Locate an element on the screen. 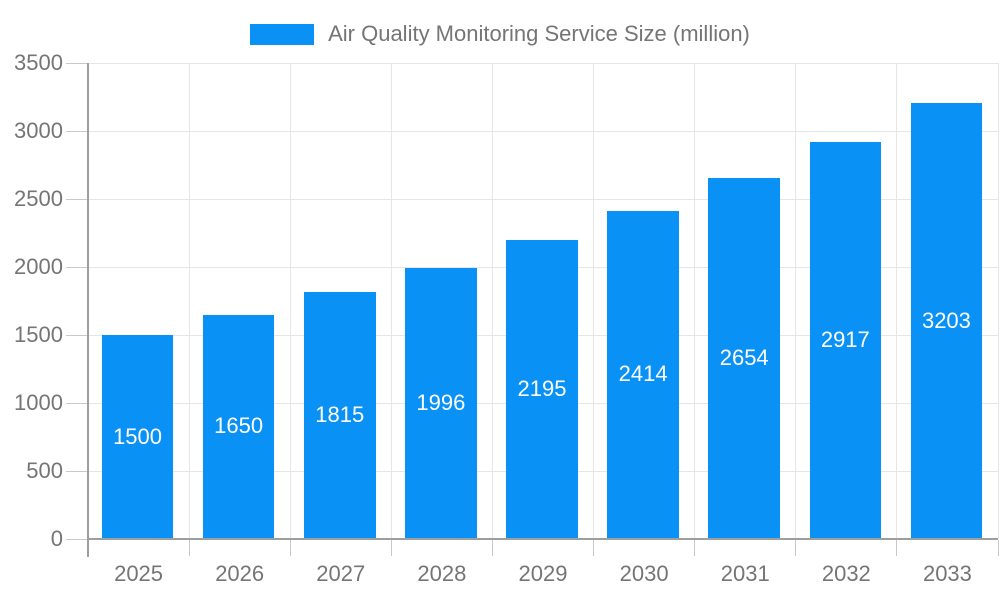 This screenshot has height=600, width=1000. bar-2031: 2654 is located at coordinates (744, 358).